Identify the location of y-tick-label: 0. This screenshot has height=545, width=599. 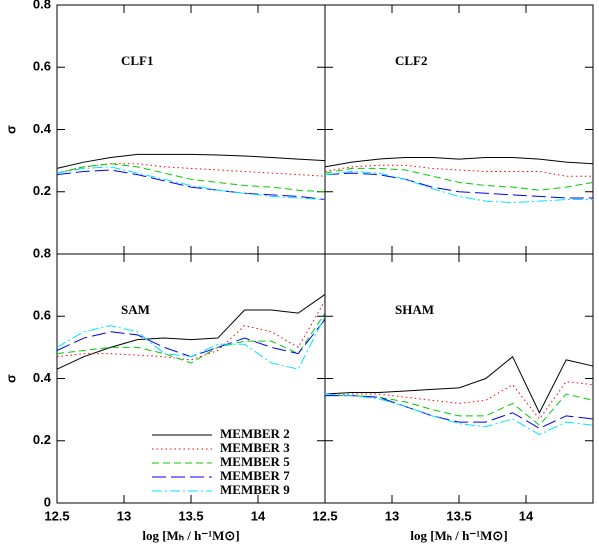
(47, 501).